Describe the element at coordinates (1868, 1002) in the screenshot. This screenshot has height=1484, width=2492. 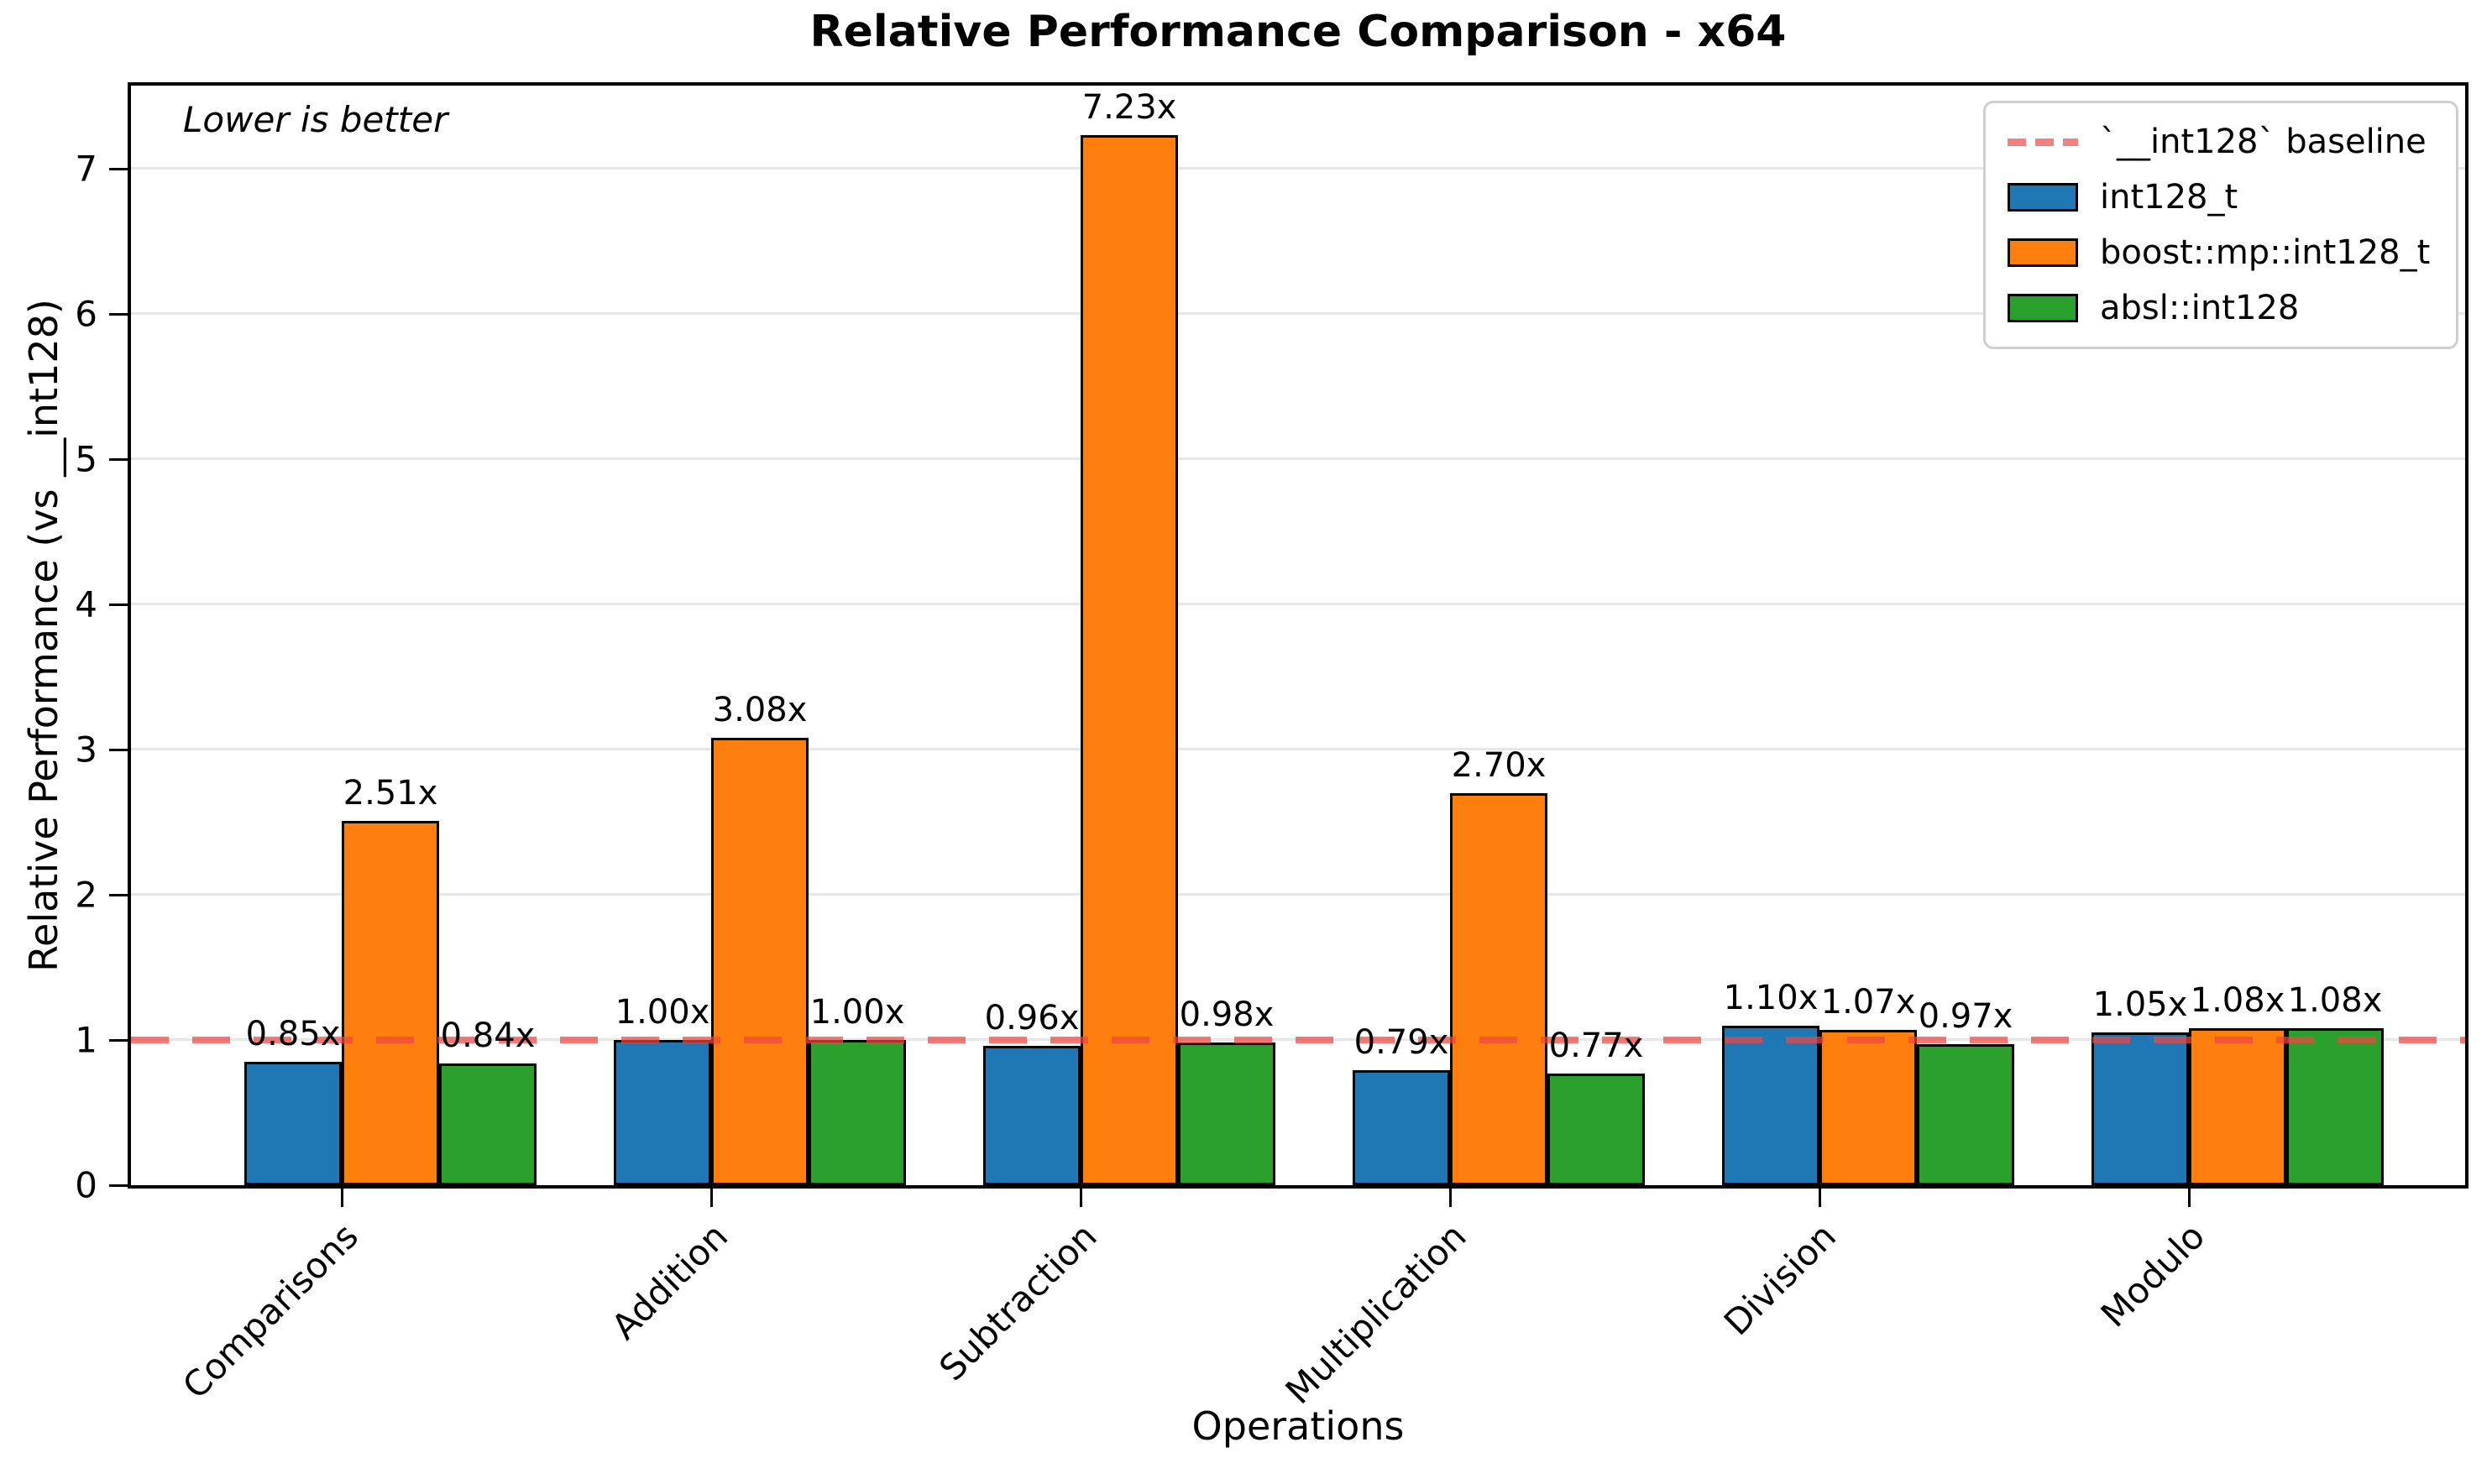
I see `bar-value-label: 1.07x` at that location.